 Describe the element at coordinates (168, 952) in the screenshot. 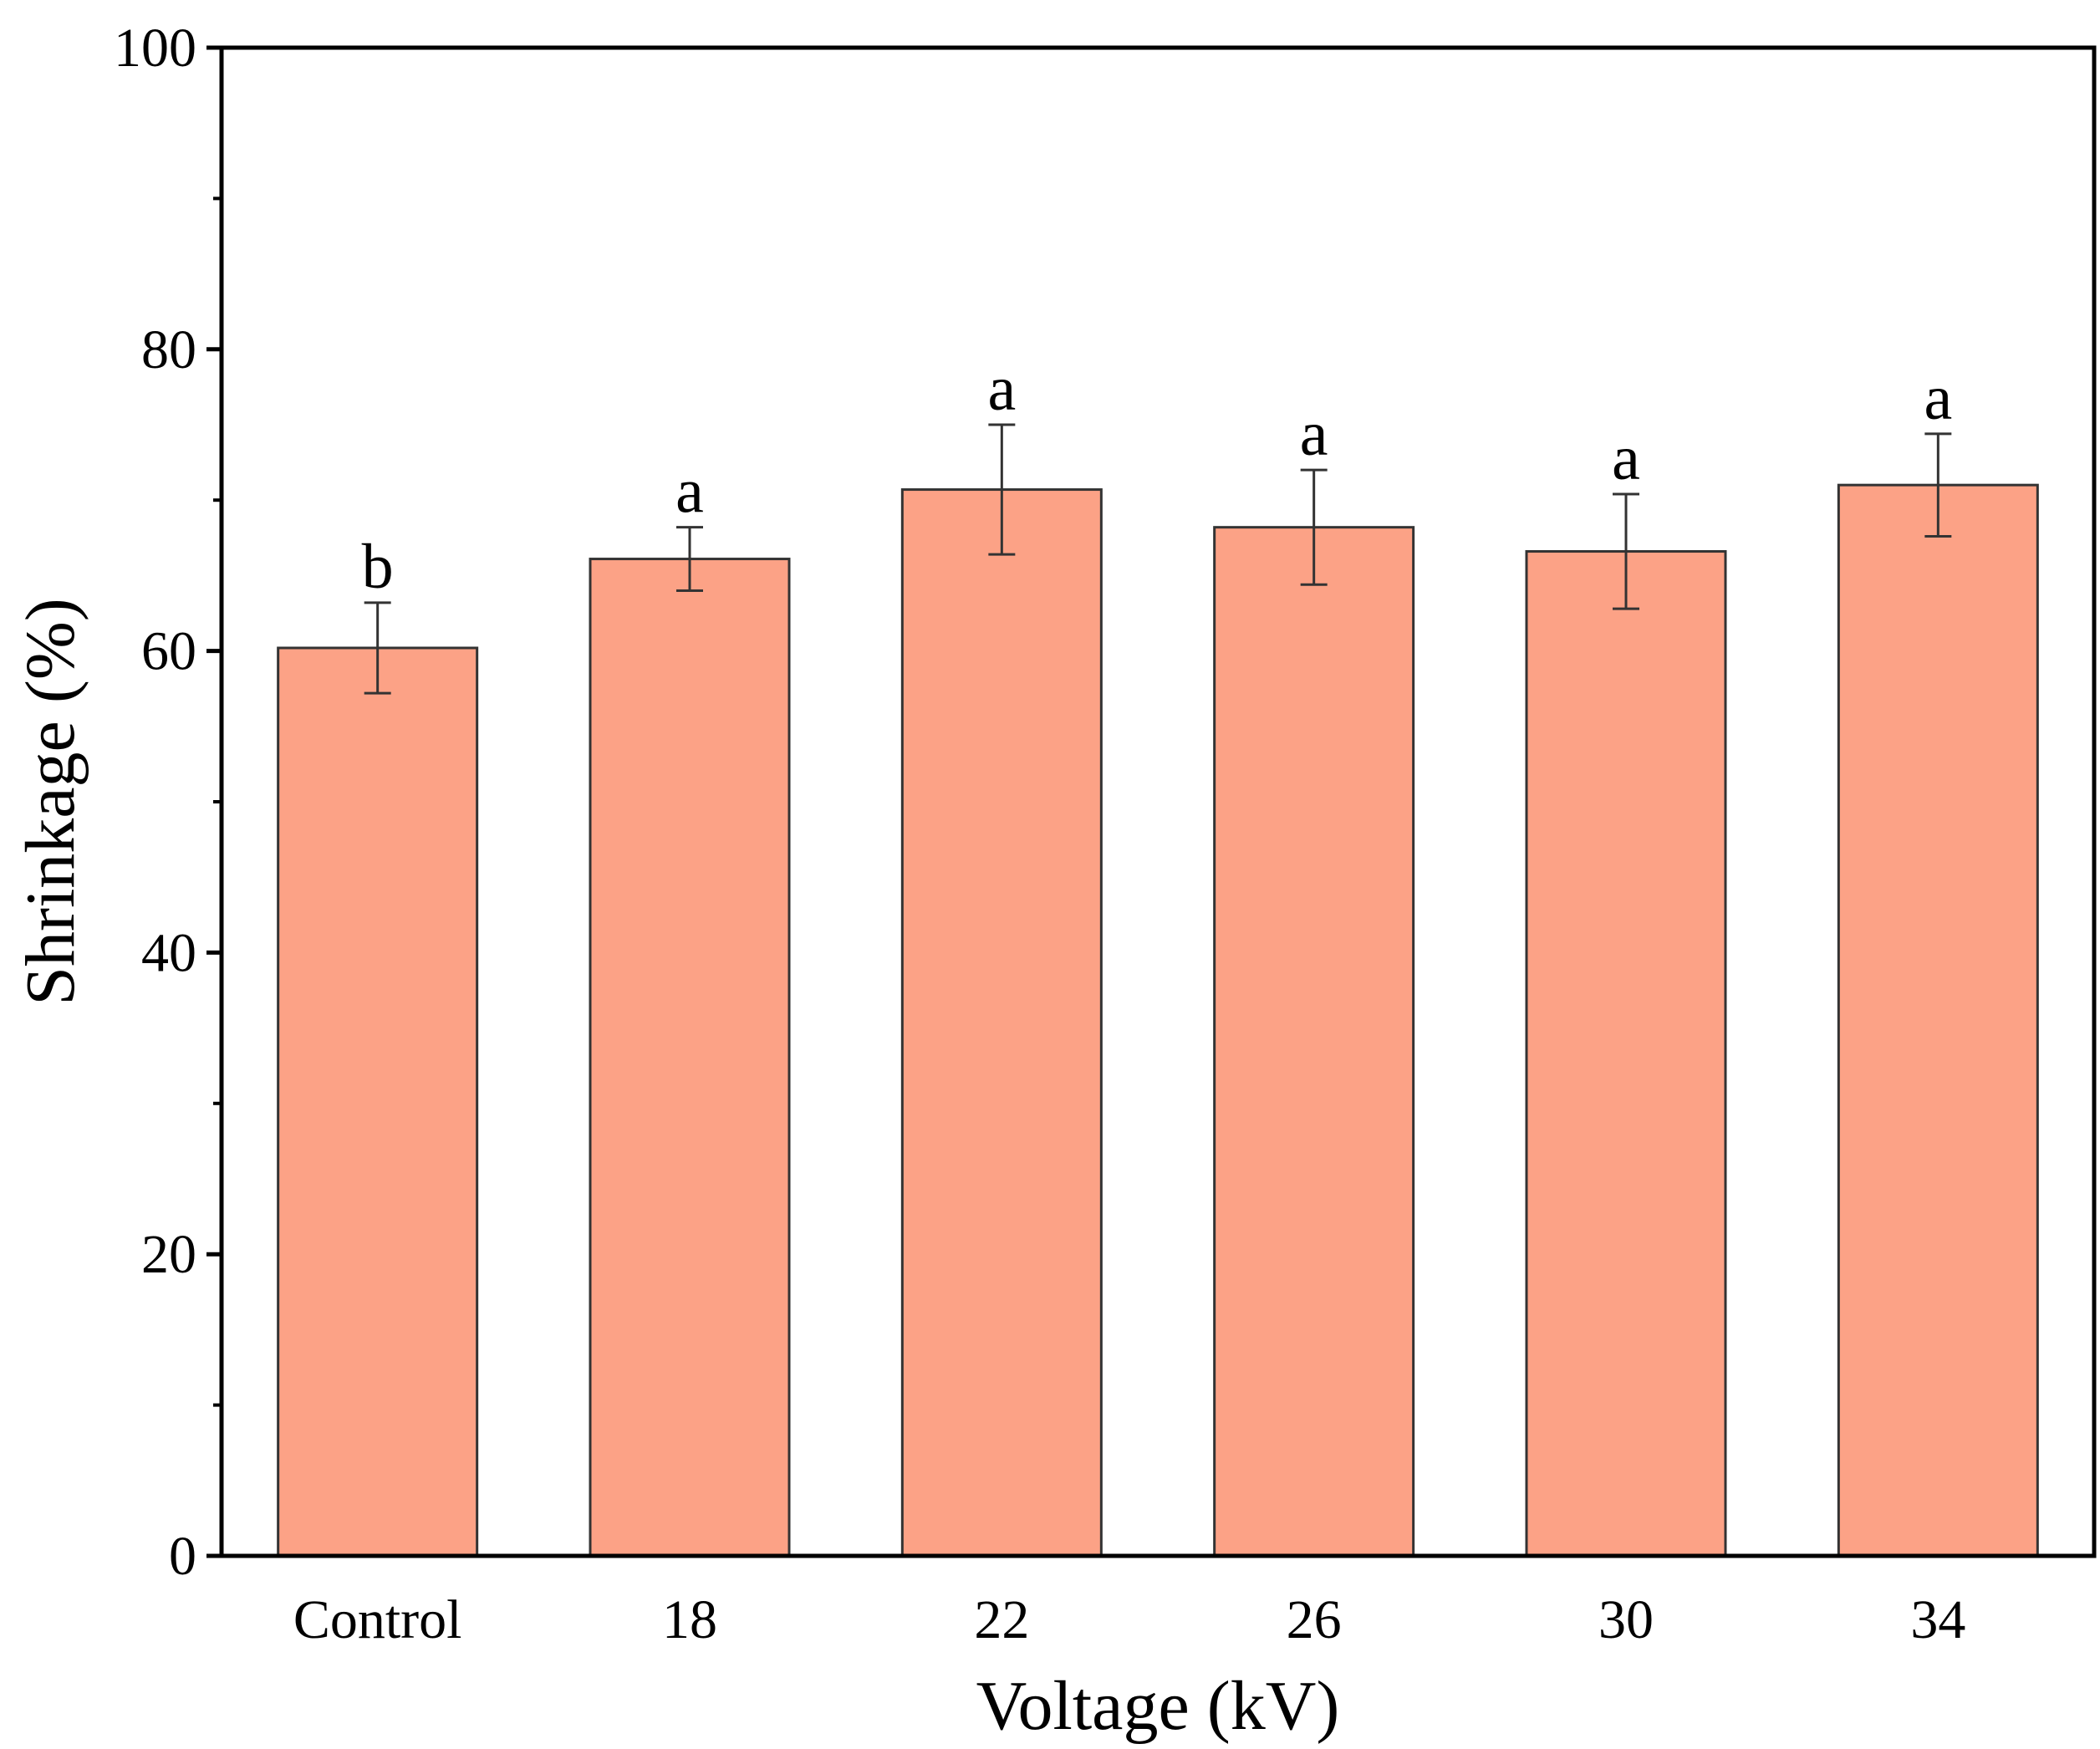

I see `y-tick-label-40: 40` at that location.